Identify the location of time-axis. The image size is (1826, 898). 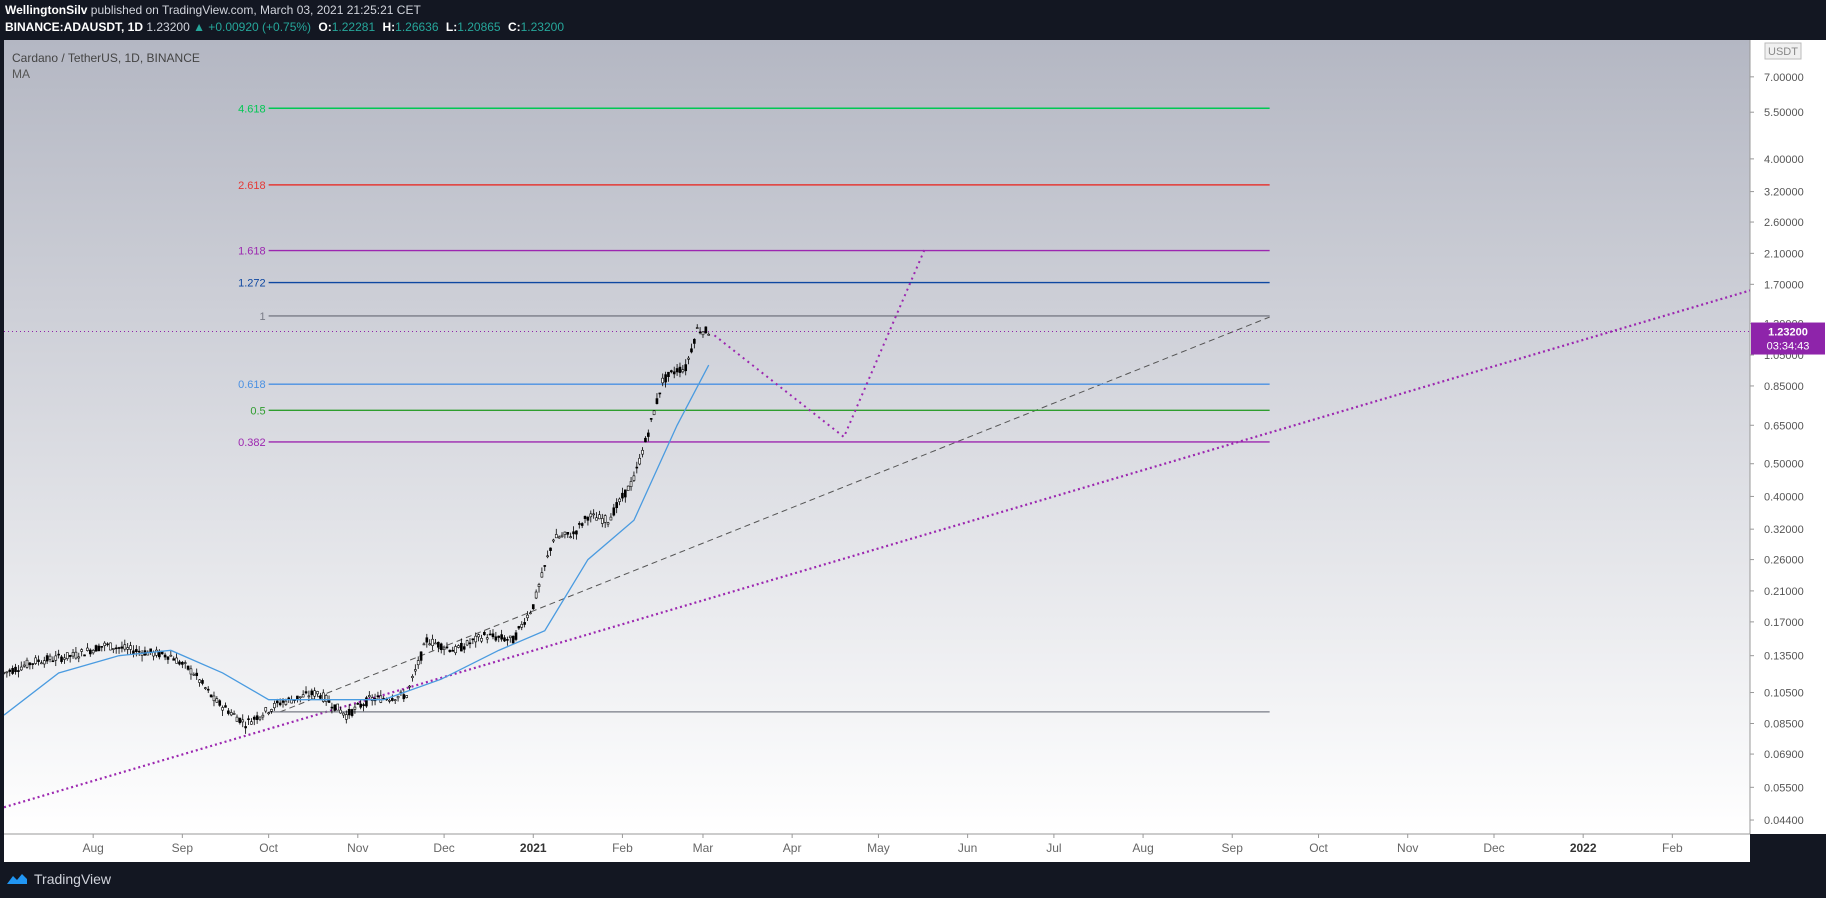
(877, 848).